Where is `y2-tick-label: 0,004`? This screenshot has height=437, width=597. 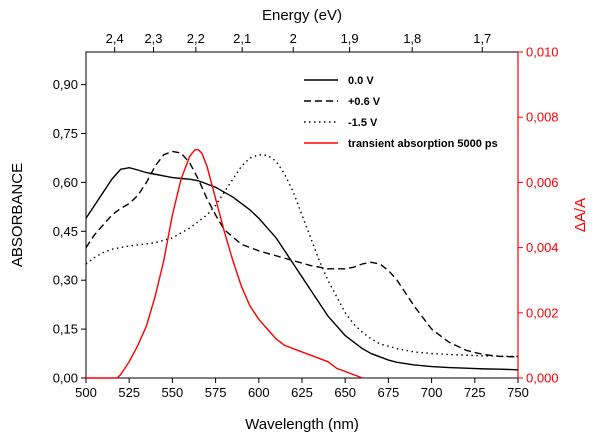 y2-tick-label: 0,004 is located at coordinates (542, 247).